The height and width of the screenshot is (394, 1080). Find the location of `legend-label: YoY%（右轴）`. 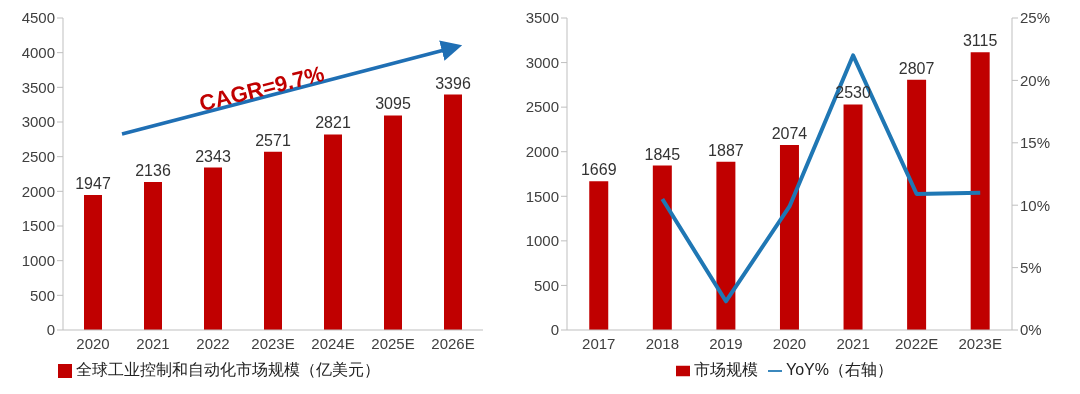

legend-label: YoY%（右轴） is located at coordinates (839, 369).